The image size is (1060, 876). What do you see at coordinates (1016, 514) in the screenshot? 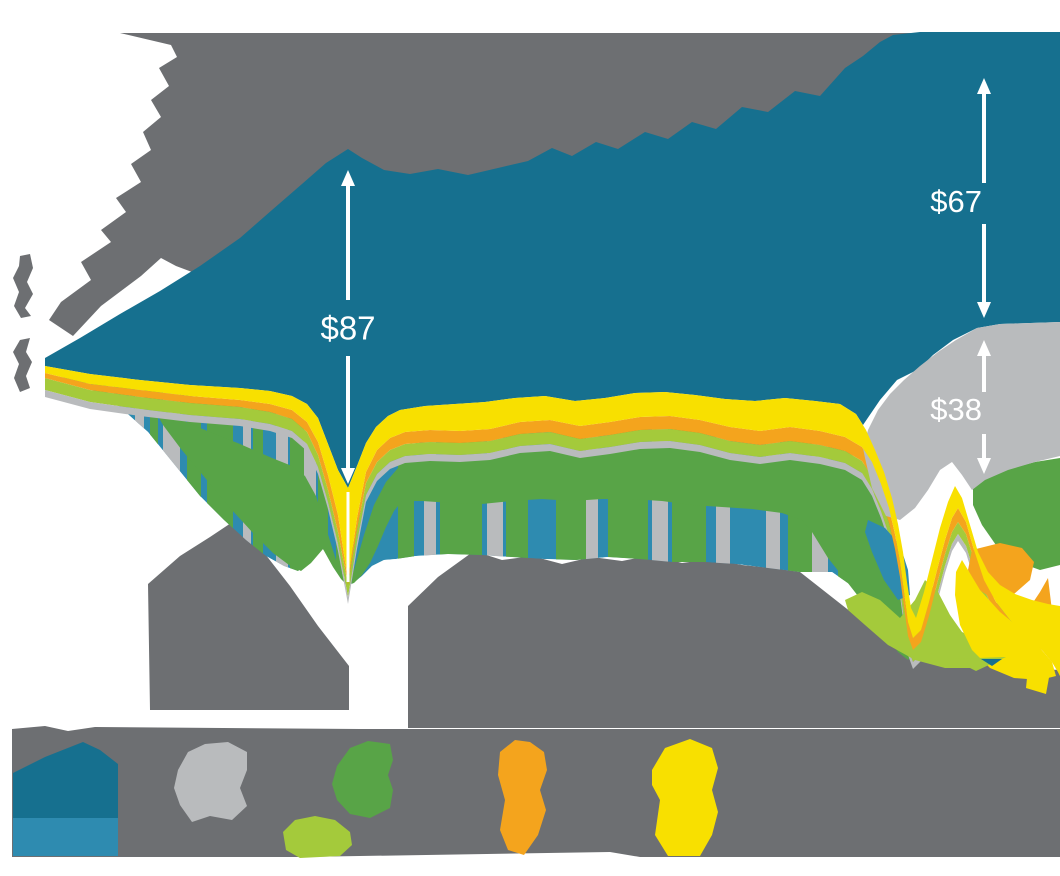
I see `tail-green-right-mass` at bounding box center [1016, 514].